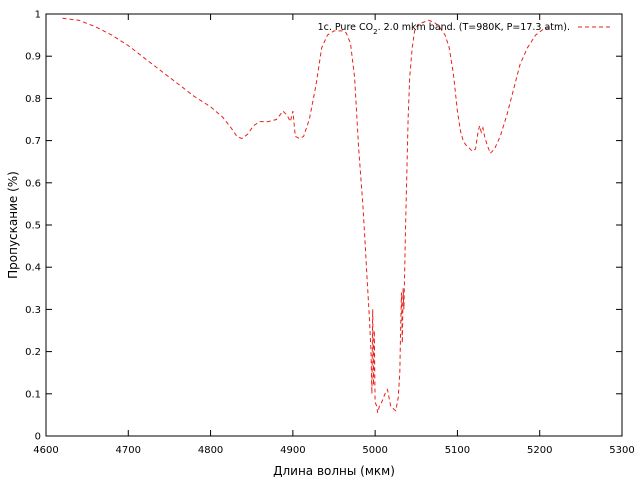 The width and height of the screenshot is (640, 480). I want to click on x-tick-label: 5000, so click(374, 450).